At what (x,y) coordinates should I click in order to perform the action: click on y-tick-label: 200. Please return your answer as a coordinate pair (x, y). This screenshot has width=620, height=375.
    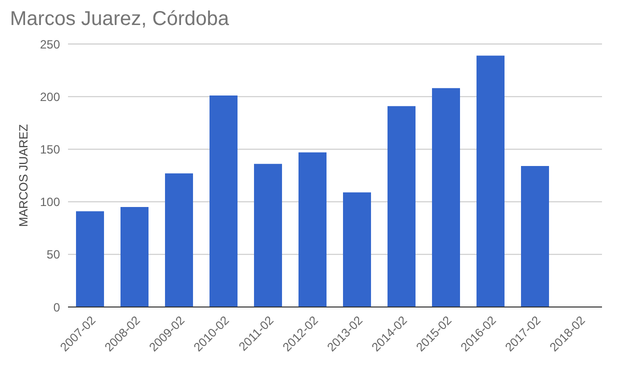
    Looking at the image, I should click on (50, 97).